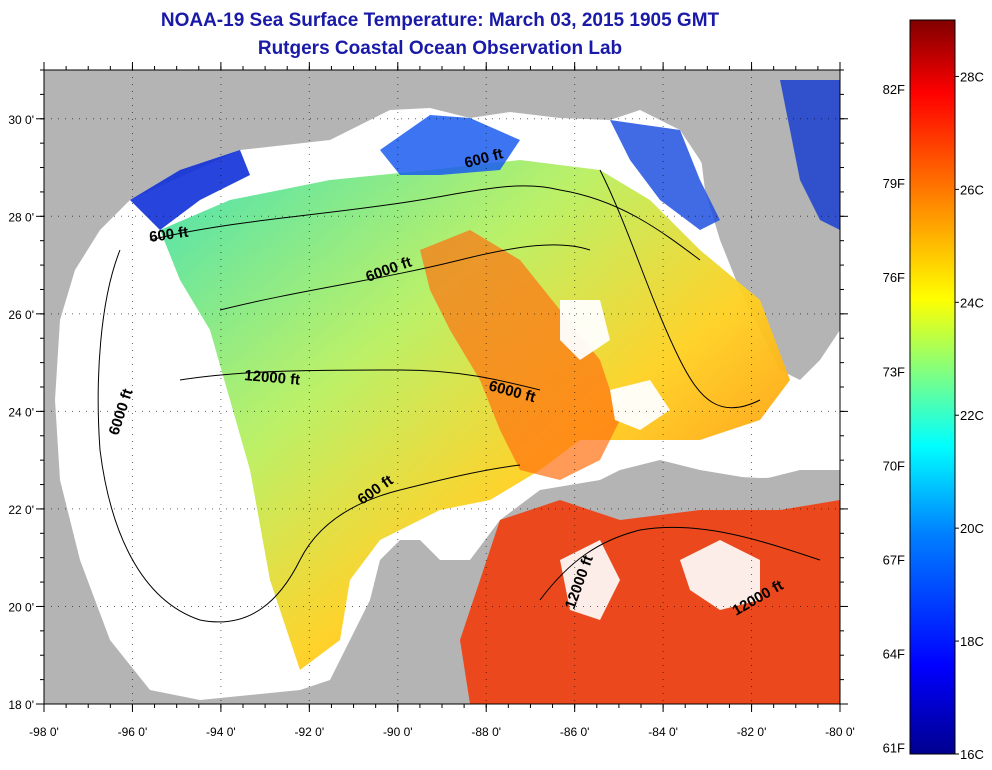 This screenshot has width=992, height=770. I want to click on colorbar-fahrenheit-label: 70F, so click(894, 465).